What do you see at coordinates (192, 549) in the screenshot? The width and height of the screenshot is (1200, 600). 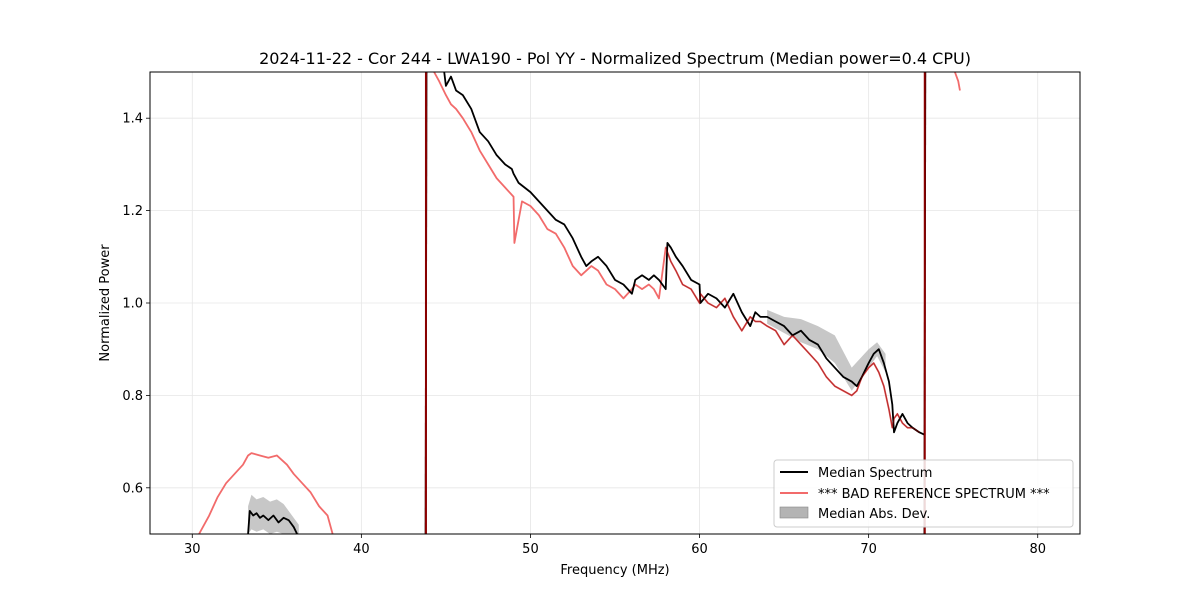 I see `x-tick-label: 30` at bounding box center [192, 549].